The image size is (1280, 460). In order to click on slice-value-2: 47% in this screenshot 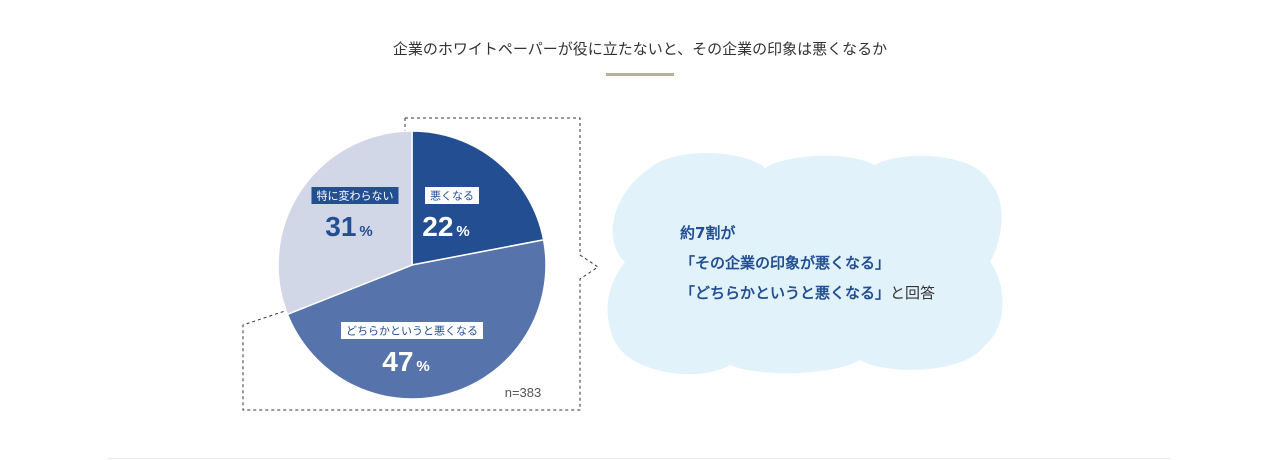, I will do `click(406, 361)`.